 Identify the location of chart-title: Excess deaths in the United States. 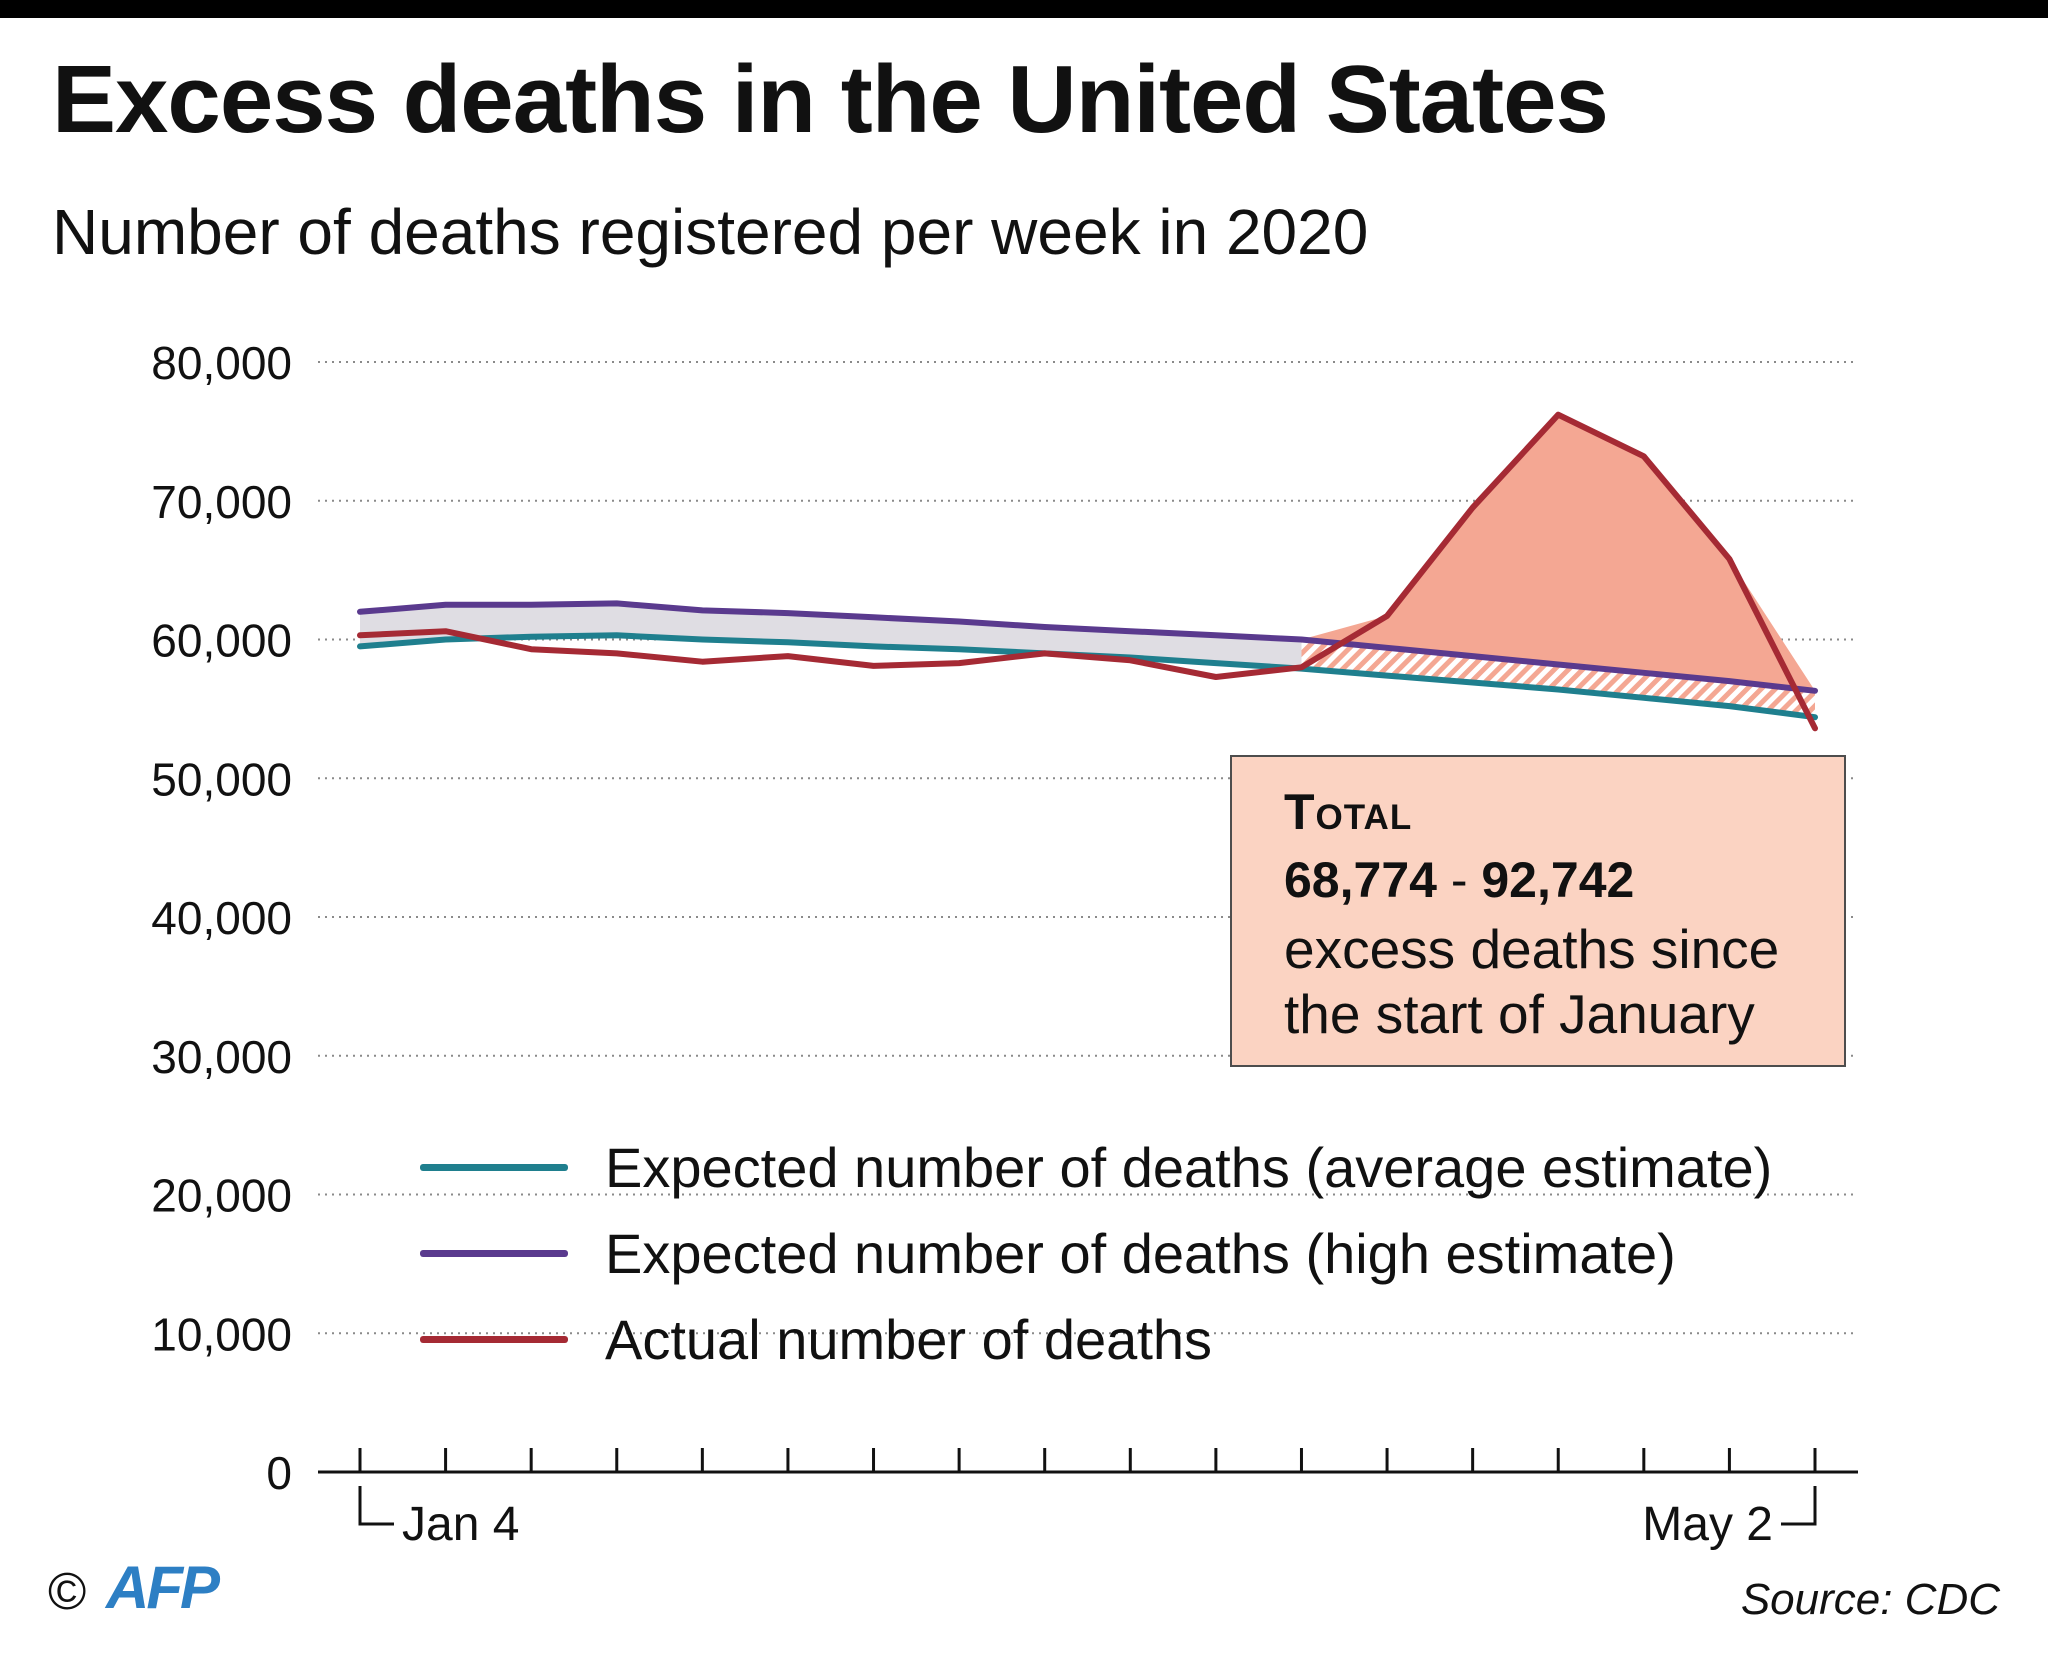
(830, 99).